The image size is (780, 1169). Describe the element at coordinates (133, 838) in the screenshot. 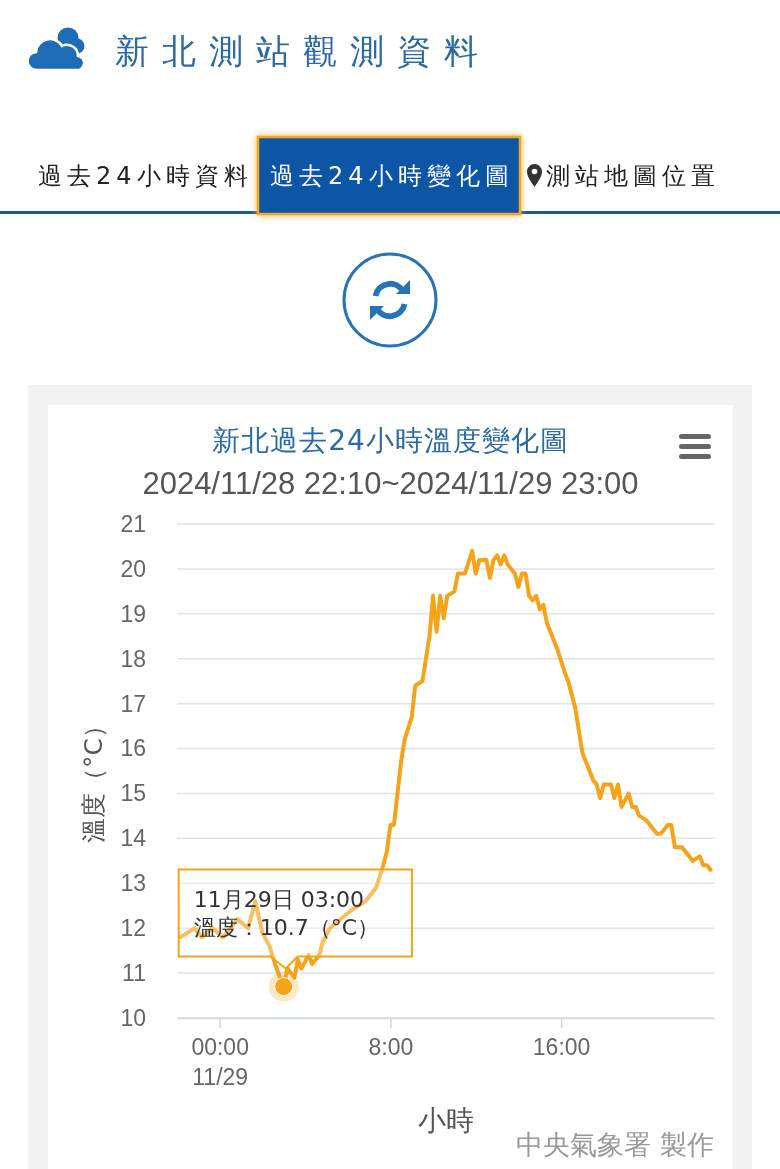

I see `y-tick-label: 14` at that location.